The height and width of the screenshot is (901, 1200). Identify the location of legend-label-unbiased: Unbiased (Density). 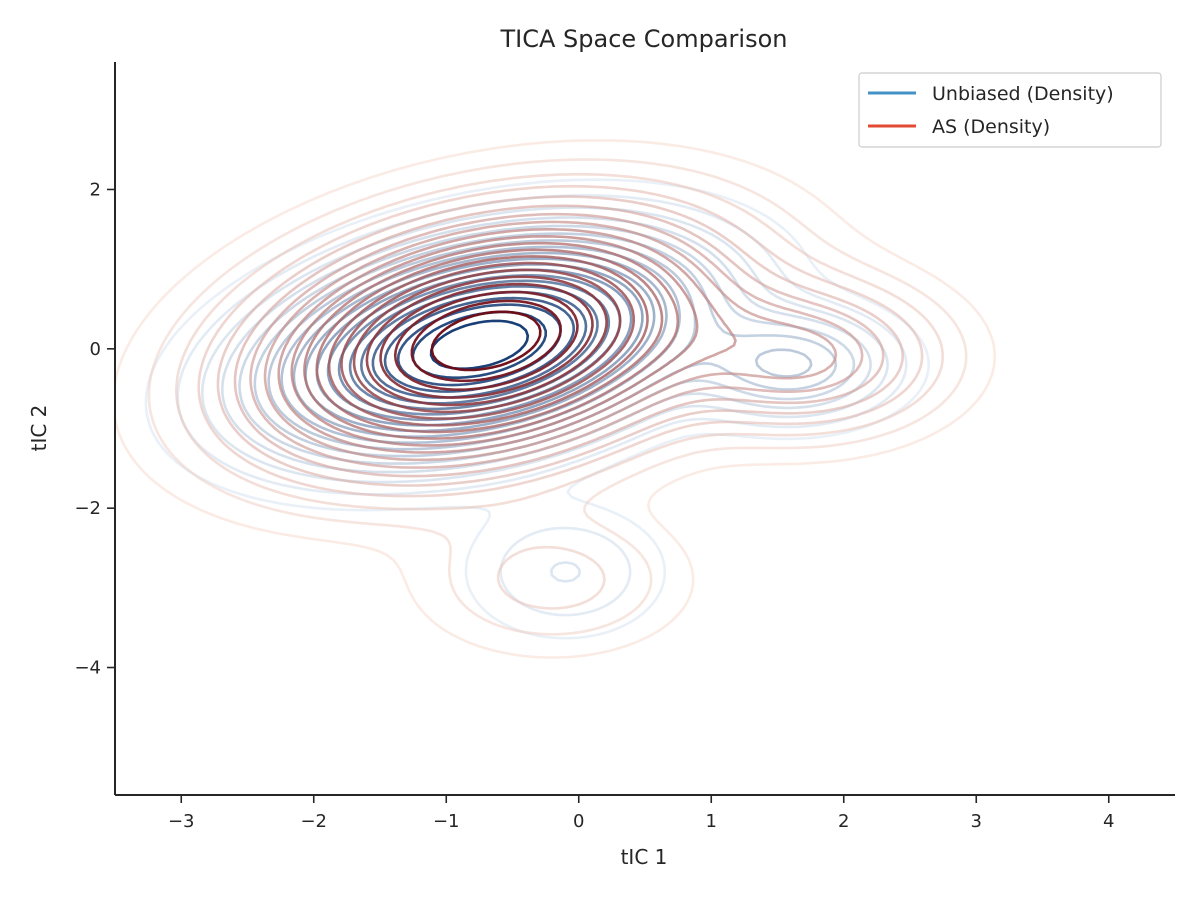
(1023, 94).